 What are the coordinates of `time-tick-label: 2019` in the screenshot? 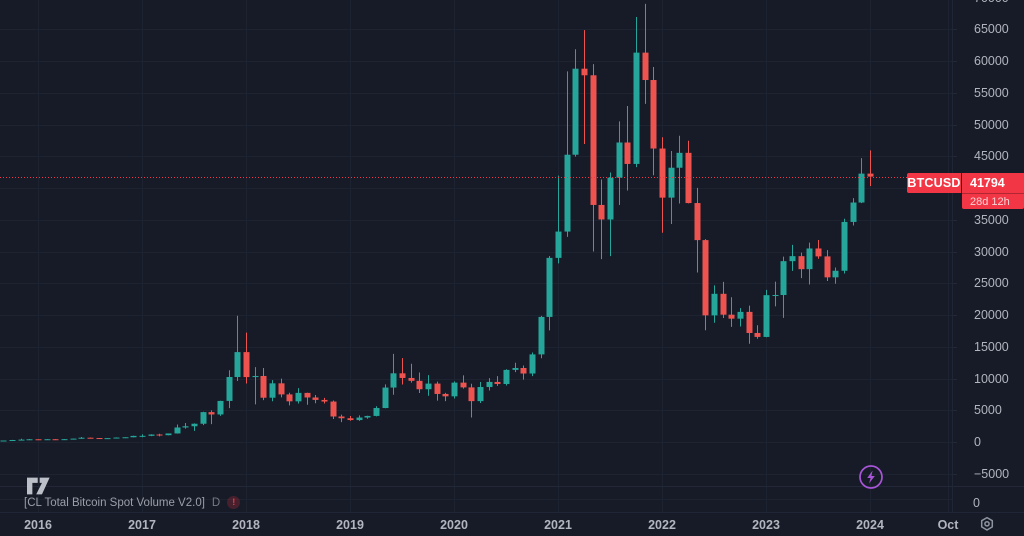 It's located at (350, 525).